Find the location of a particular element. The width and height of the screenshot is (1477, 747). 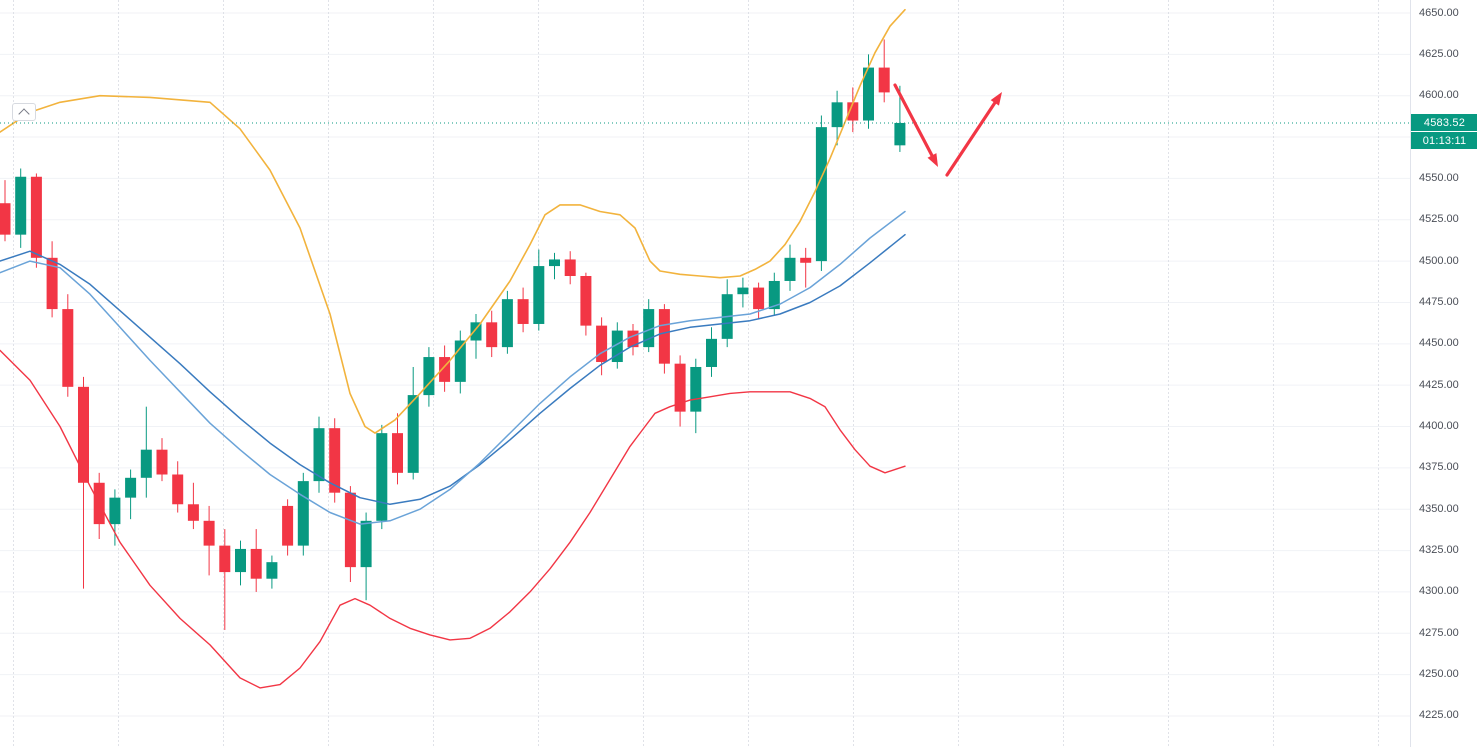

candle-countdown-badge: 01:13:11 is located at coordinates (1444, 141).